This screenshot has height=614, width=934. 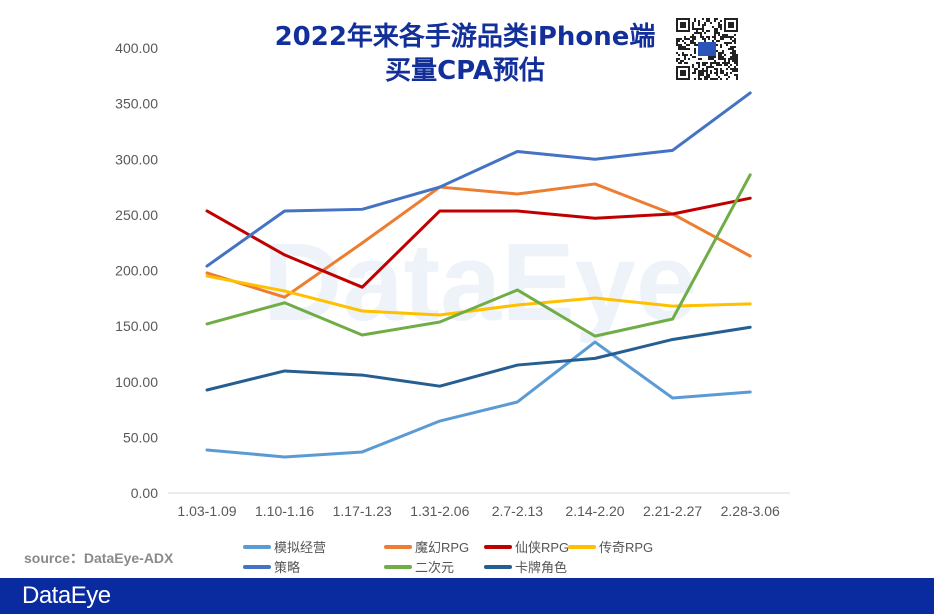 I want to click on watermark: DataEye, so click(x=480, y=282).